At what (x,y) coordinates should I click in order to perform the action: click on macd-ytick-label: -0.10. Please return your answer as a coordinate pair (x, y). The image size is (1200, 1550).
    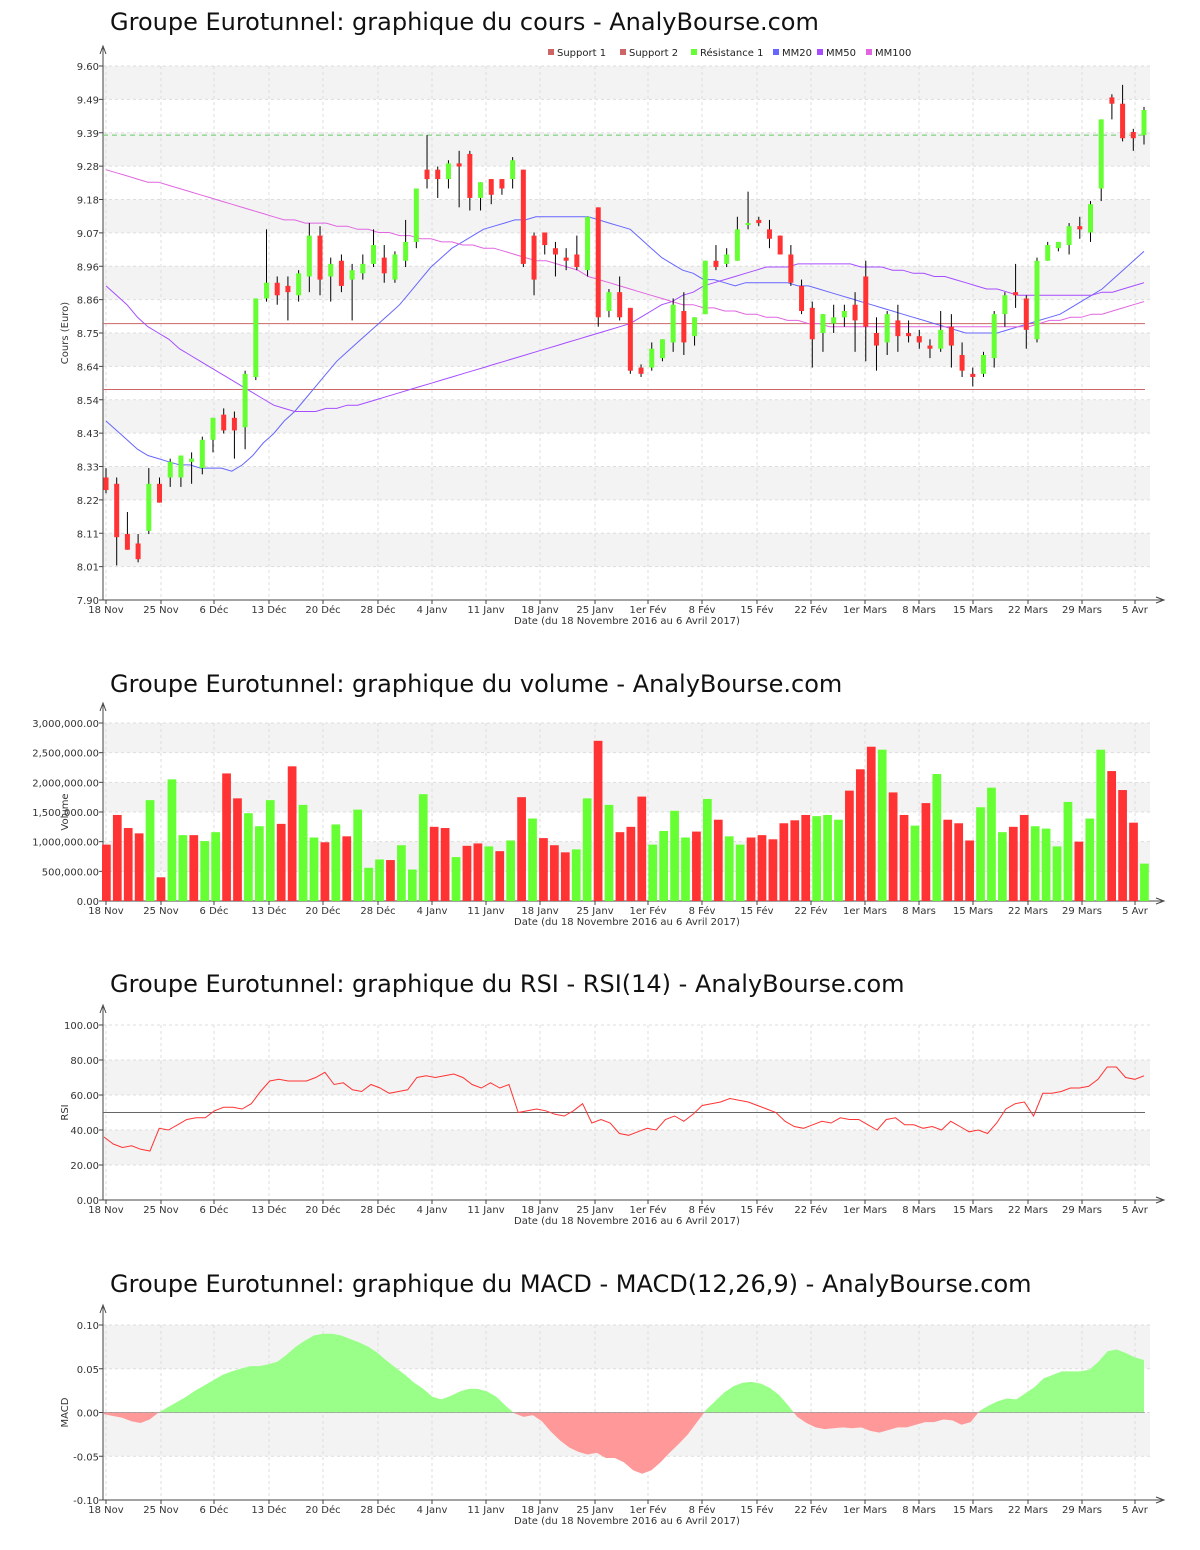
    Looking at the image, I should click on (86, 1501).